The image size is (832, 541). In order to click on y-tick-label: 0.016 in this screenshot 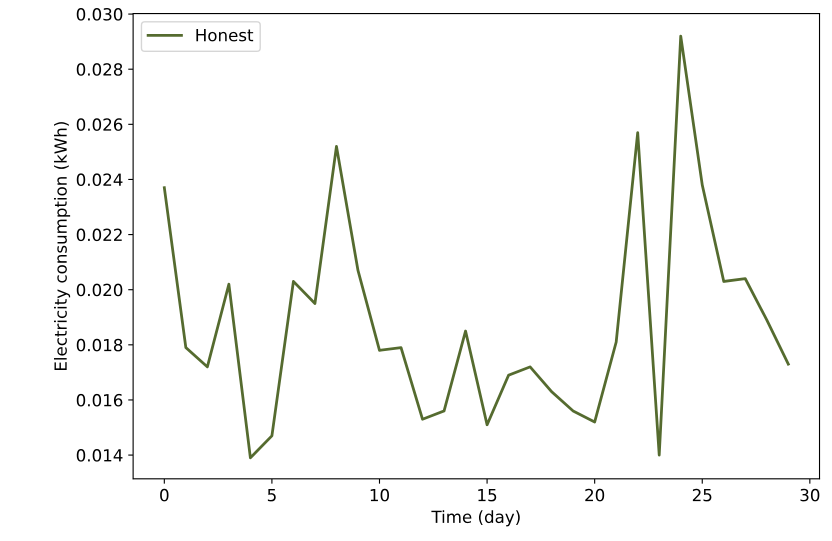, I will do `click(99, 400)`.